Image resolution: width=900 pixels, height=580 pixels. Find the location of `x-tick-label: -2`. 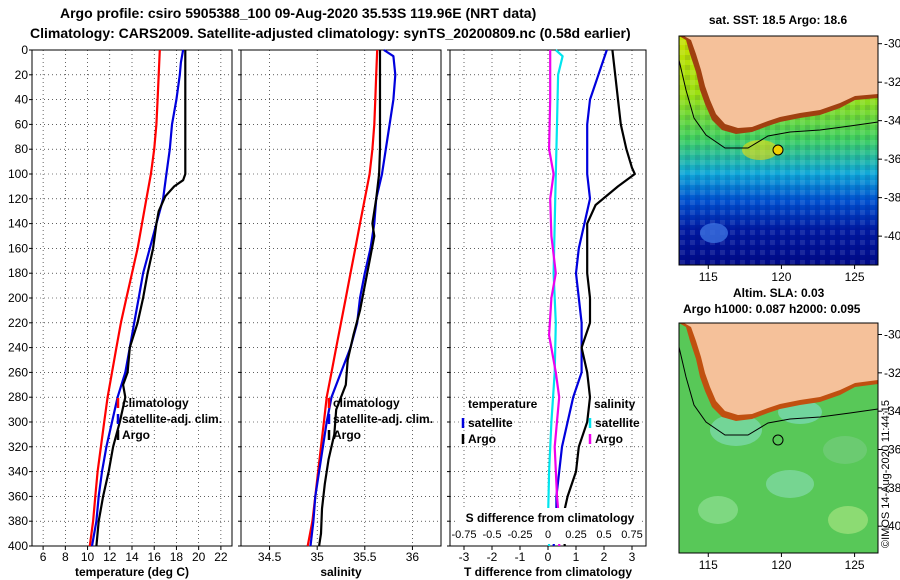

x-tick-label: -2 is located at coordinates (492, 557).